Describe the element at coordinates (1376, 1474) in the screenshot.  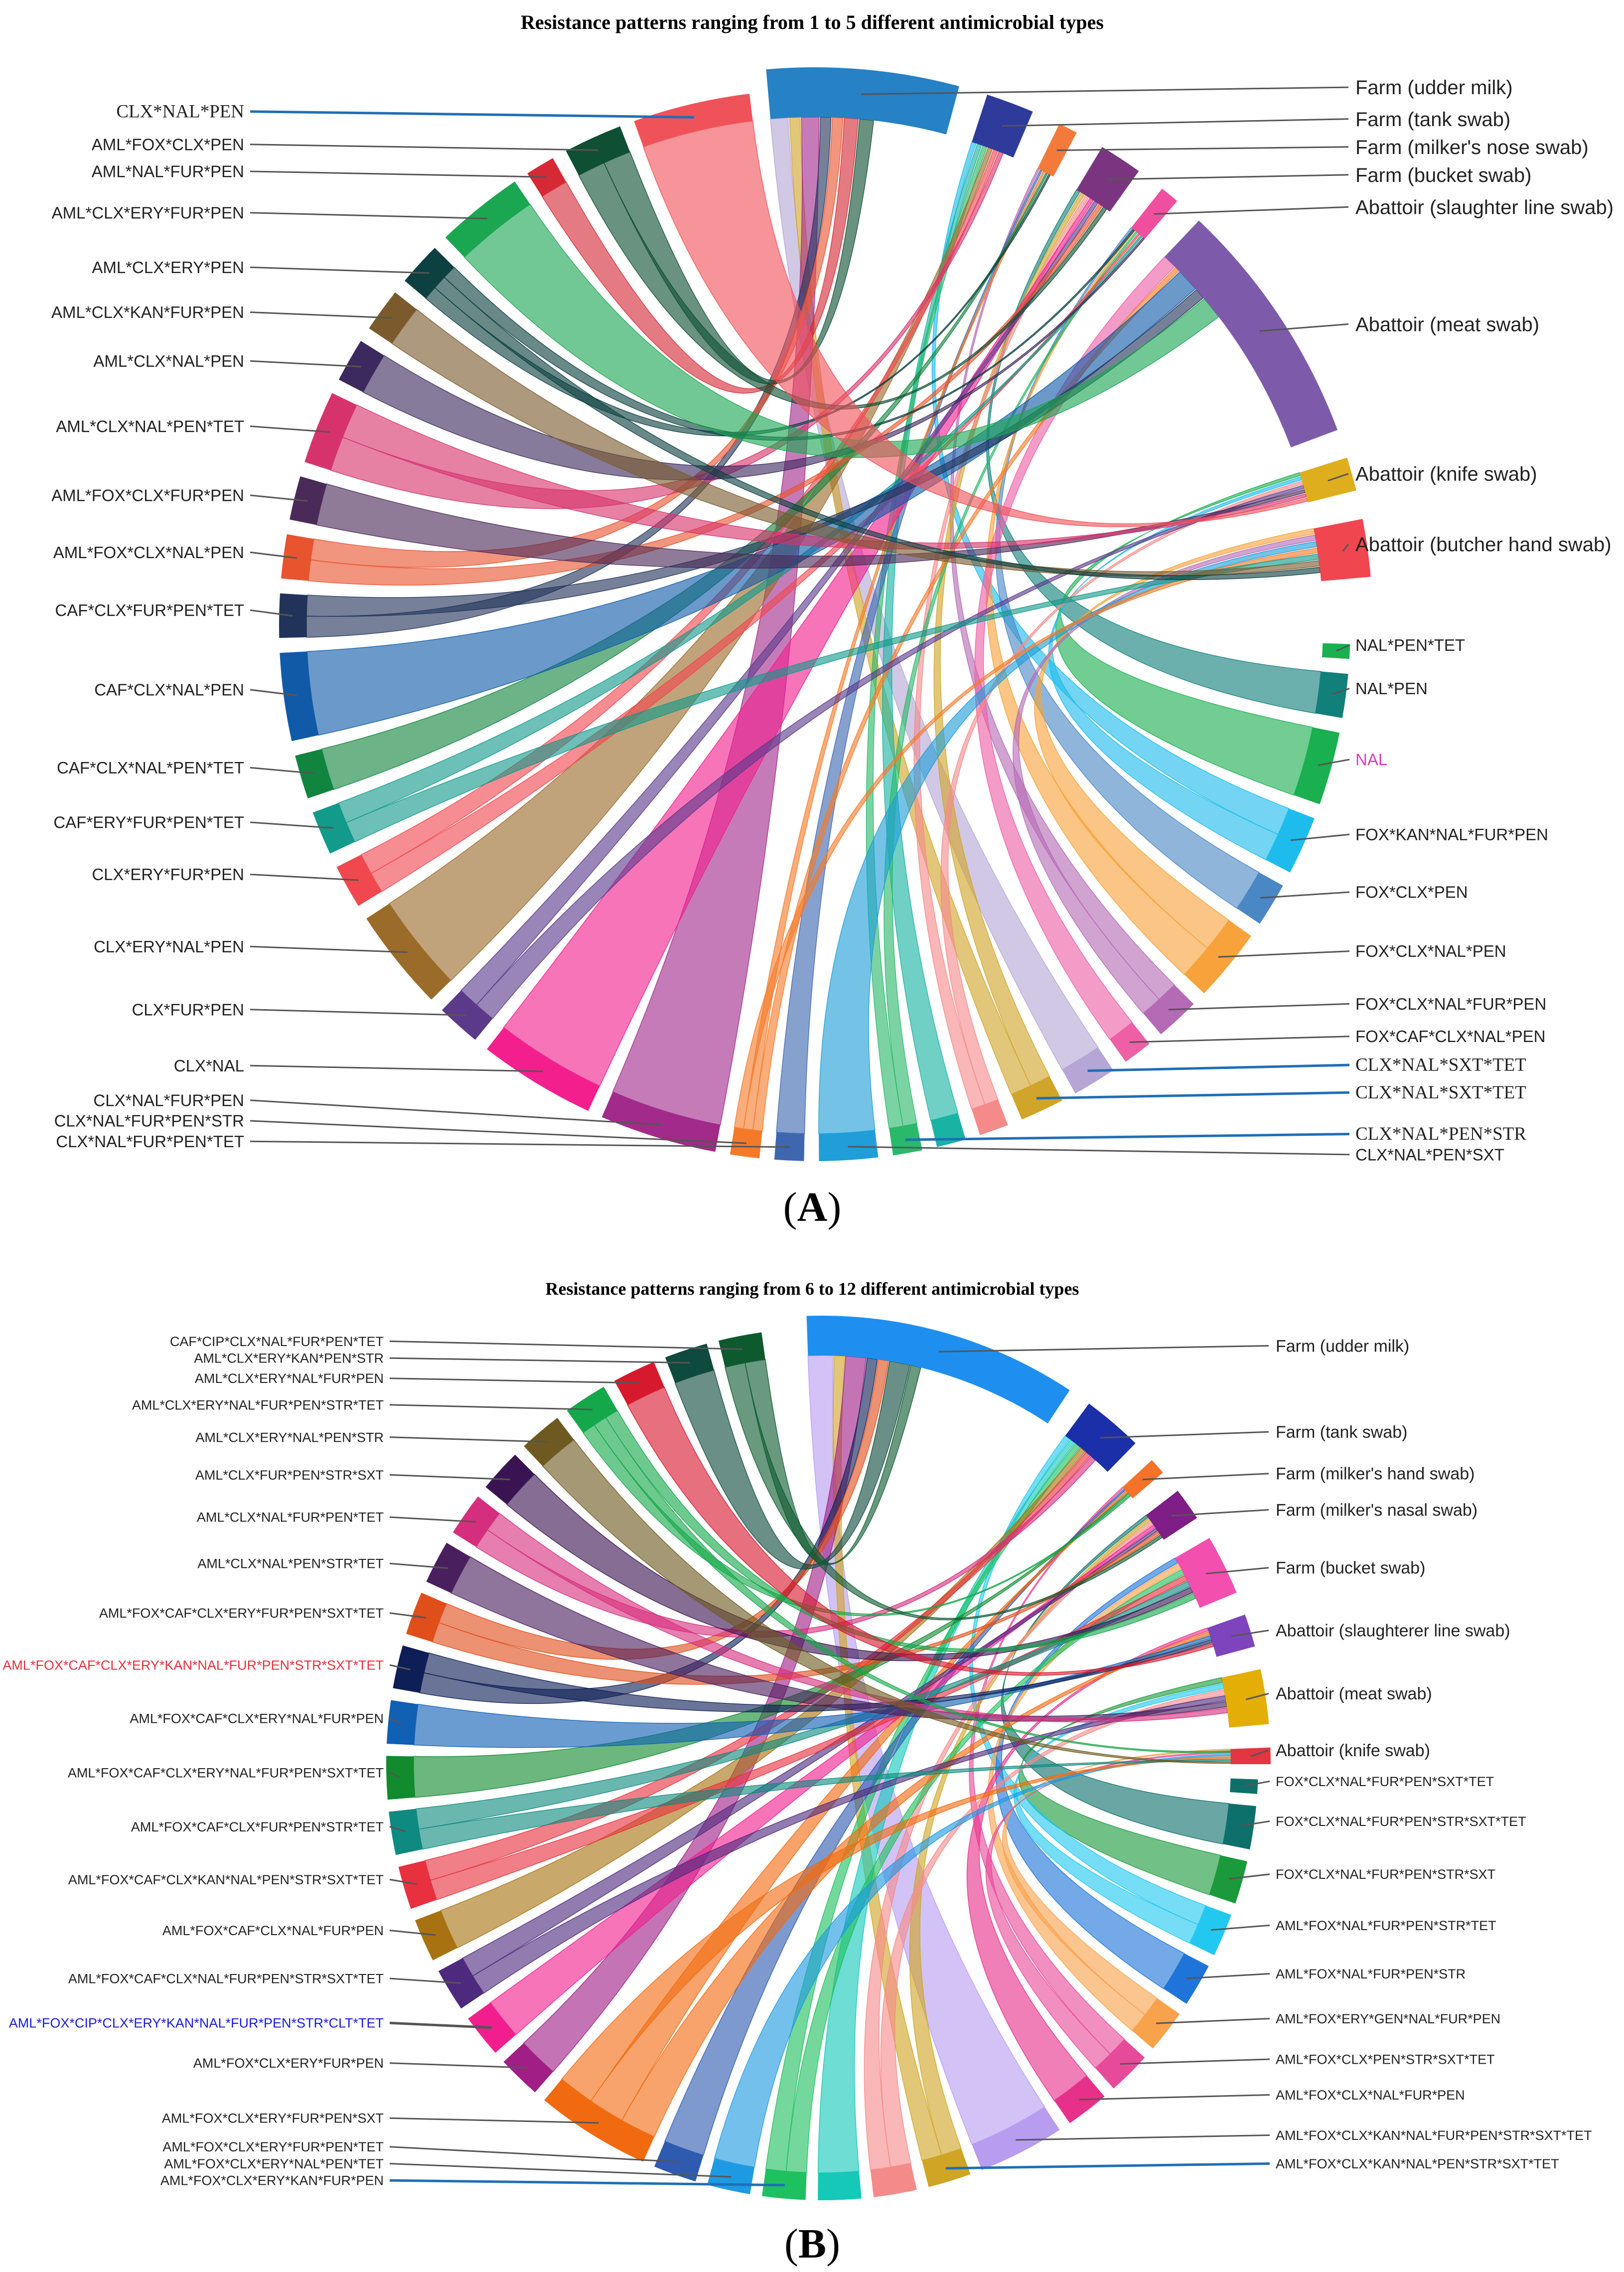
I see `source-label-farm-milker-s-hand-swab-2: Farm (milker's hand swab)` at that location.